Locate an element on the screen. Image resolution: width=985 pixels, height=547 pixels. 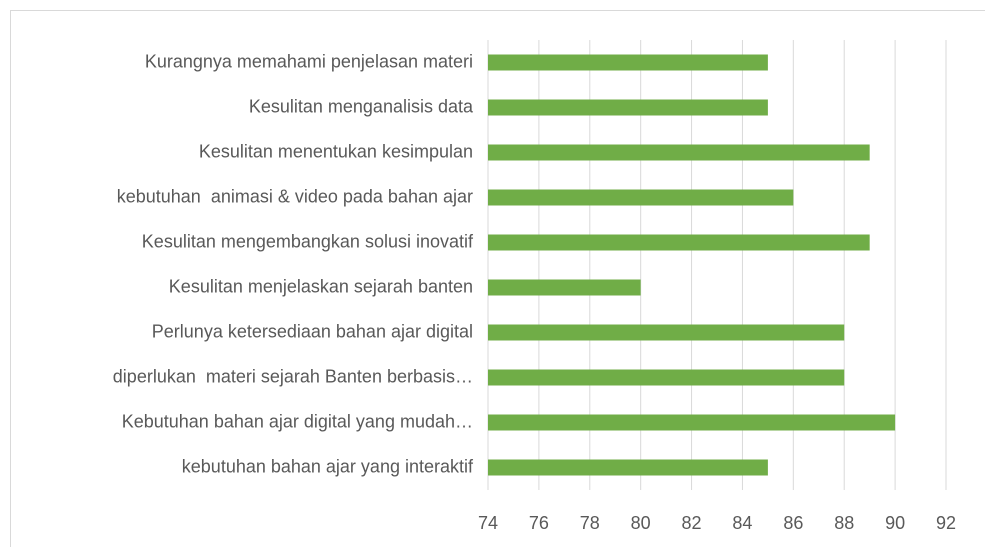
x-tick-label: 92 is located at coordinates (946, 523).